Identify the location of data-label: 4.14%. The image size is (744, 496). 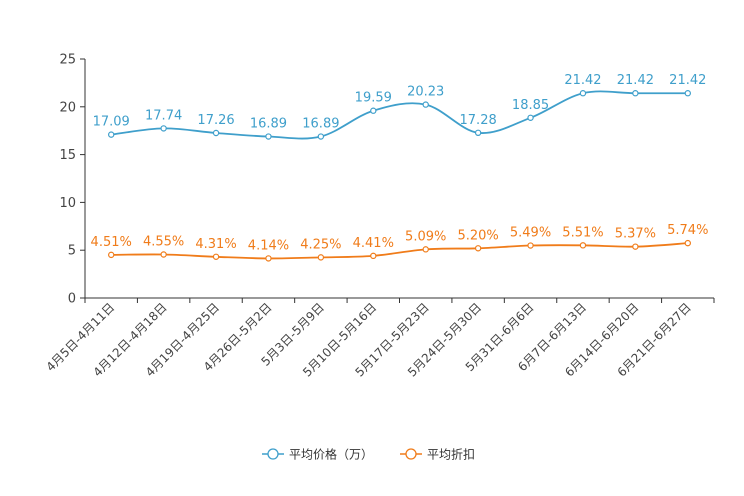
(268, 245).